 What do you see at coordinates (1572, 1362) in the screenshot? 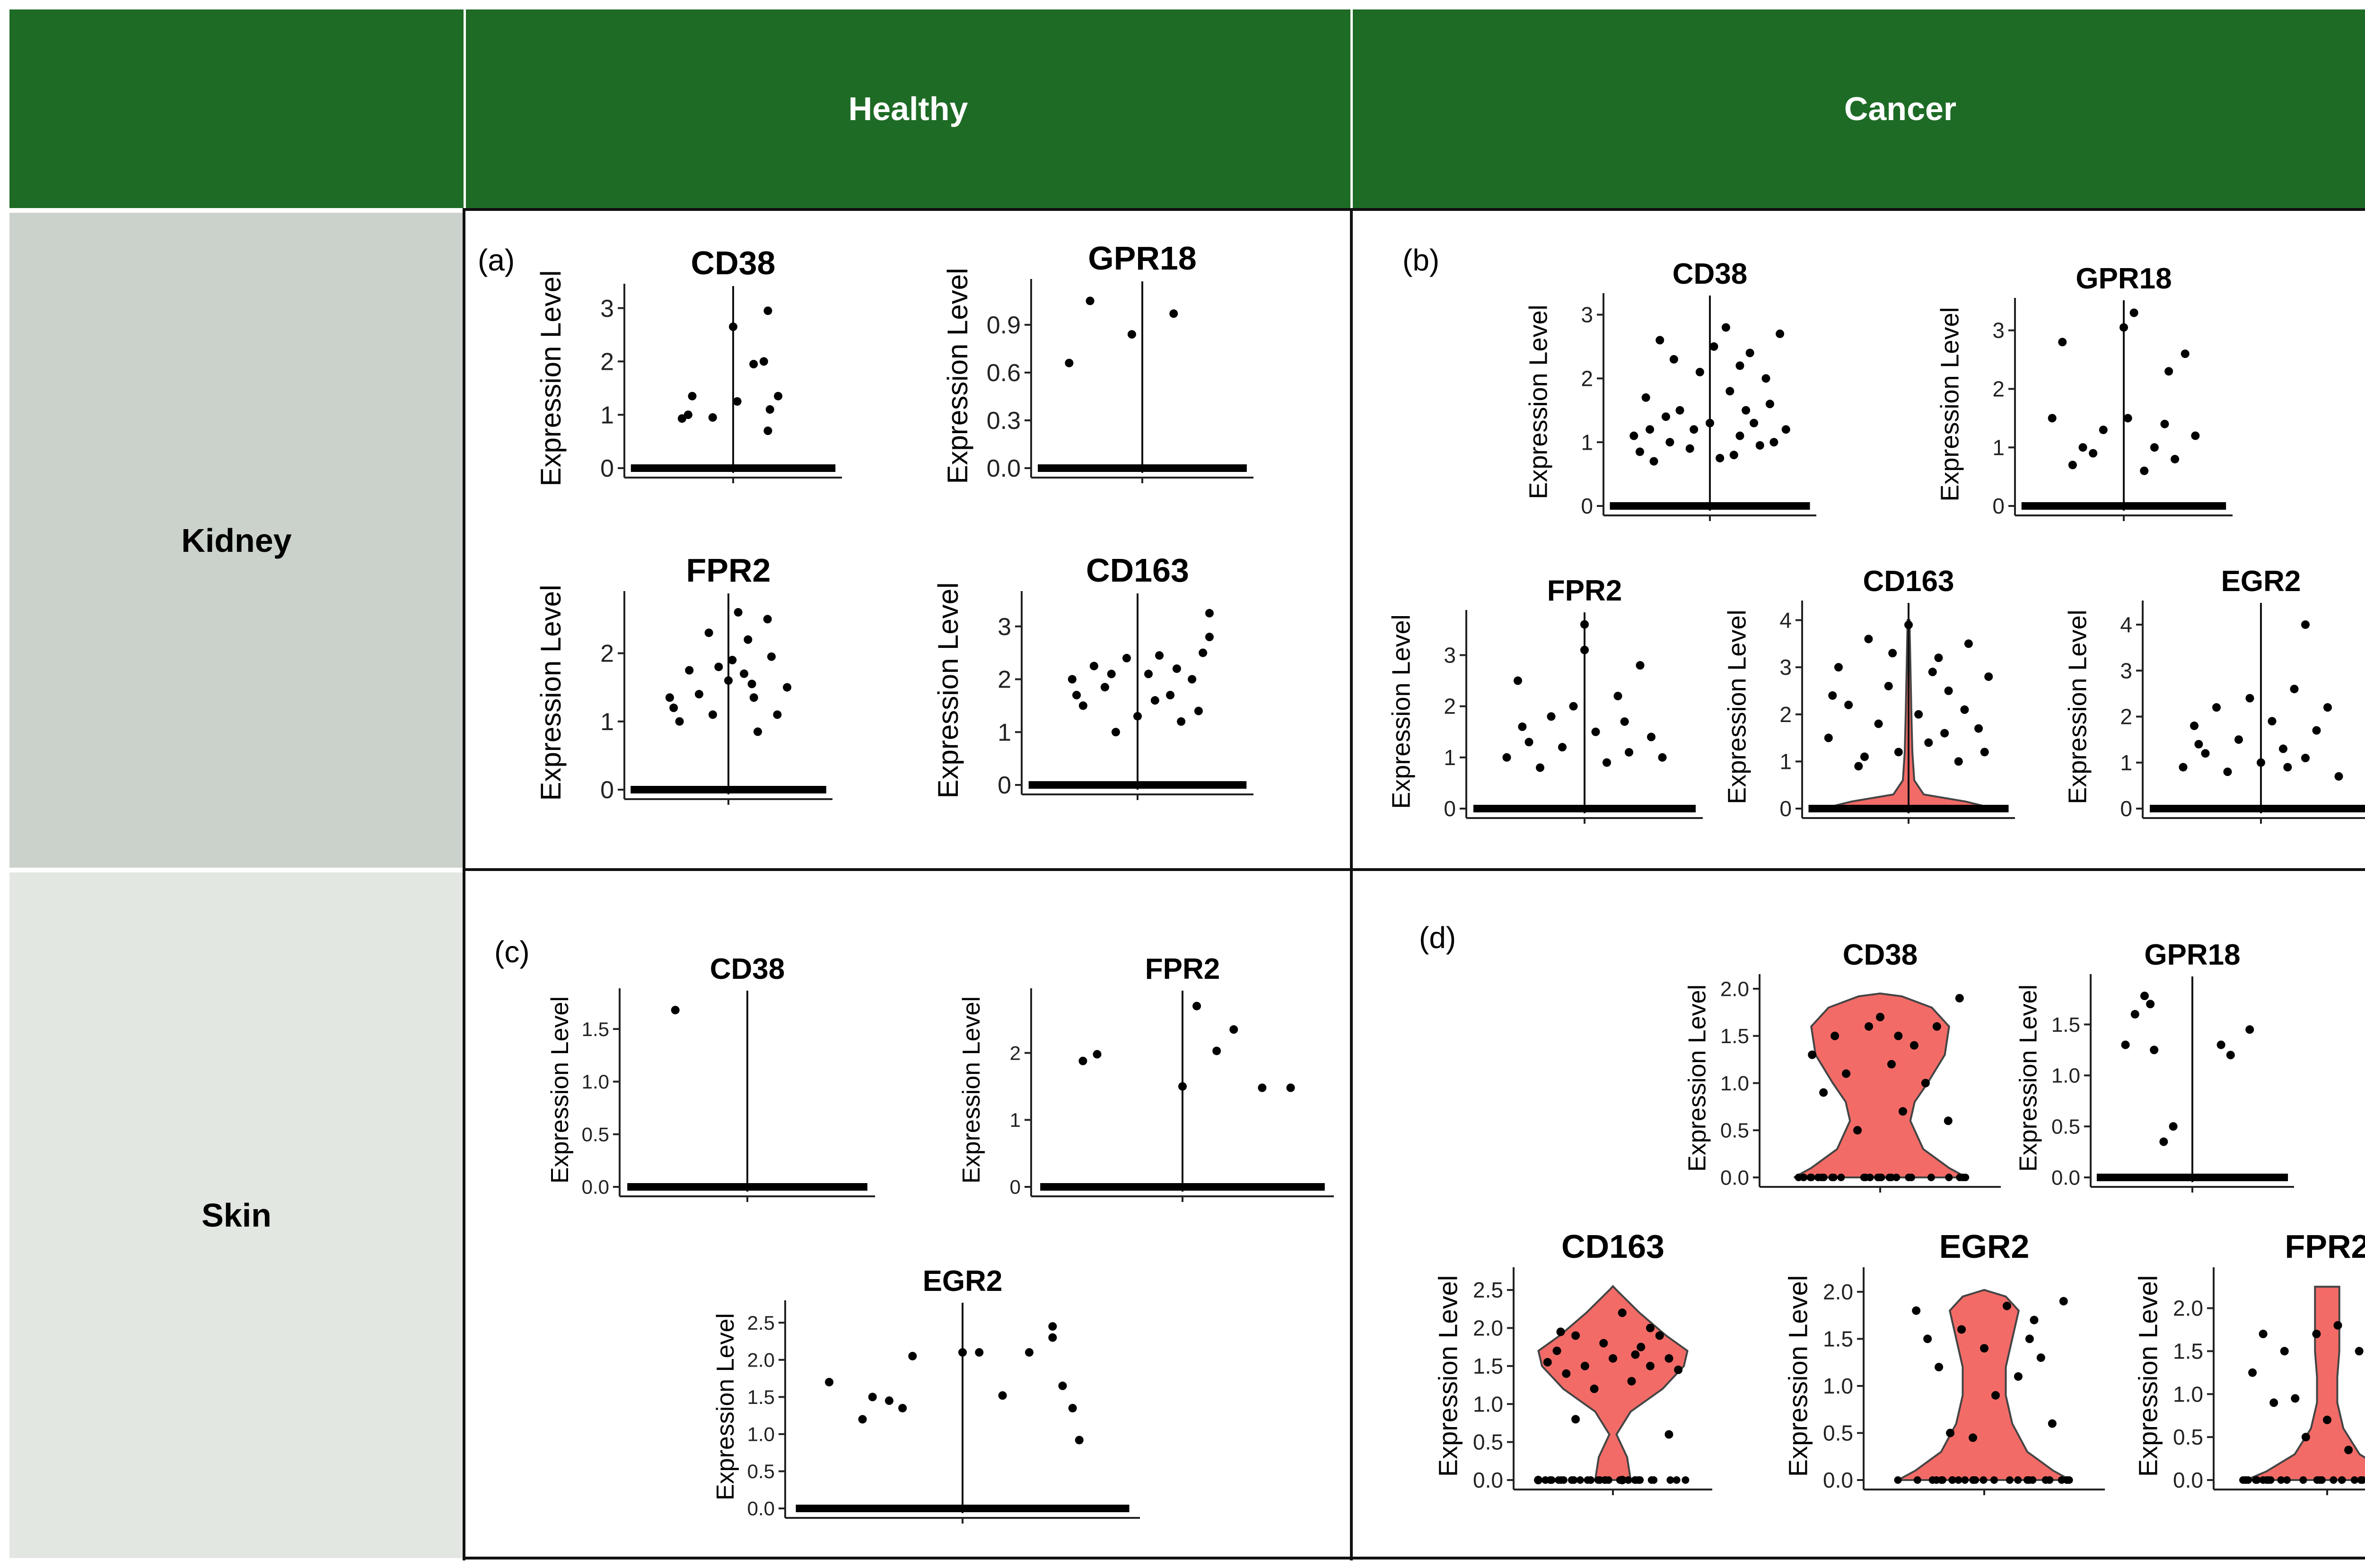
I see `chart-d-cd163: CD163 Expression Level 0.0 0.5 1.0 1.5 2.0 2.5` at bounding box center [1572, 1362].